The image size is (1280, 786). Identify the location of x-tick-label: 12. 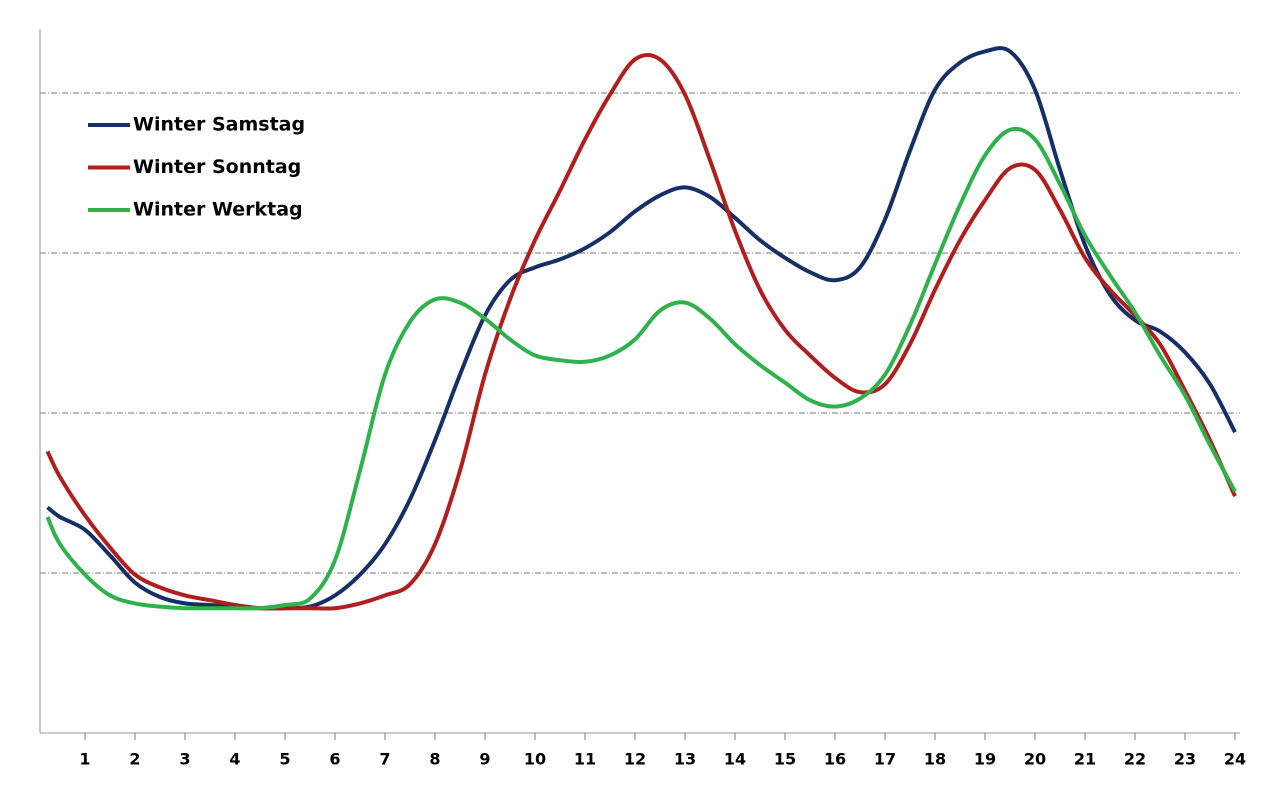
(635, 759).